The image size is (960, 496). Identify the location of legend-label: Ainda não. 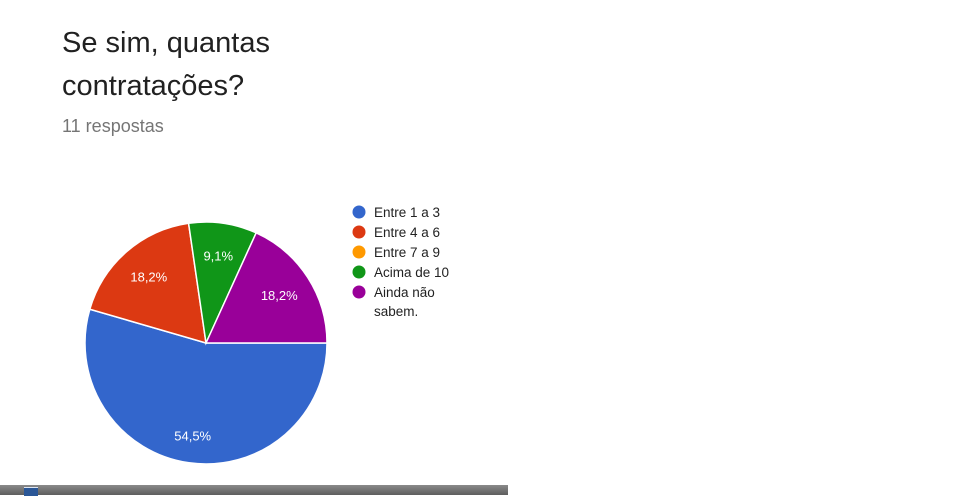
(404, 292).